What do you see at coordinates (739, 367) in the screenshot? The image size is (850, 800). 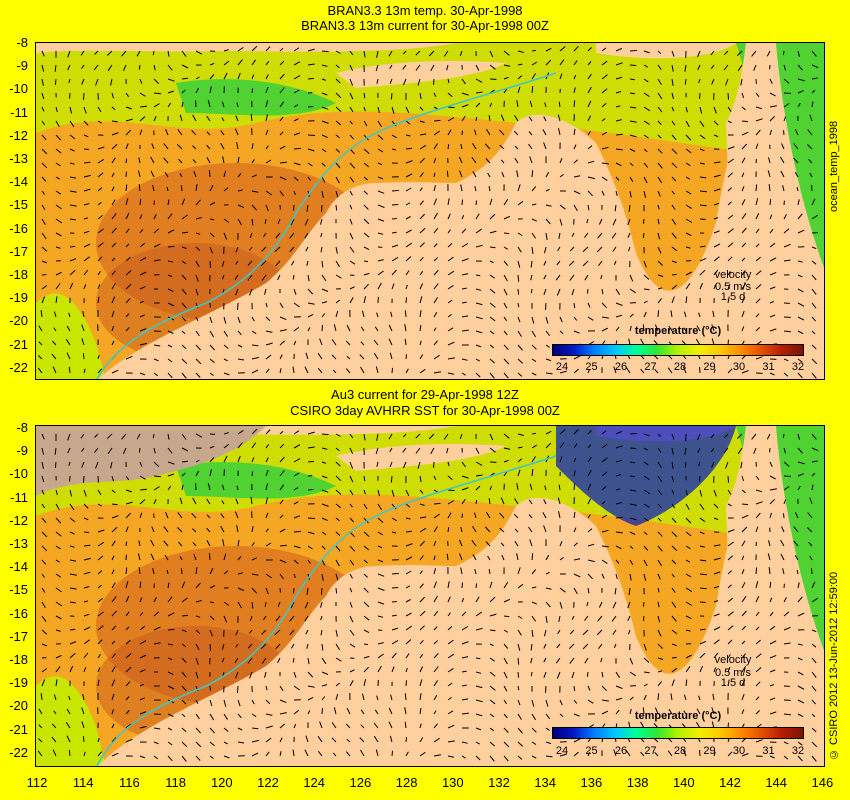 I see `colorbar-tick-30: 30` at bounding box center [739, 367].